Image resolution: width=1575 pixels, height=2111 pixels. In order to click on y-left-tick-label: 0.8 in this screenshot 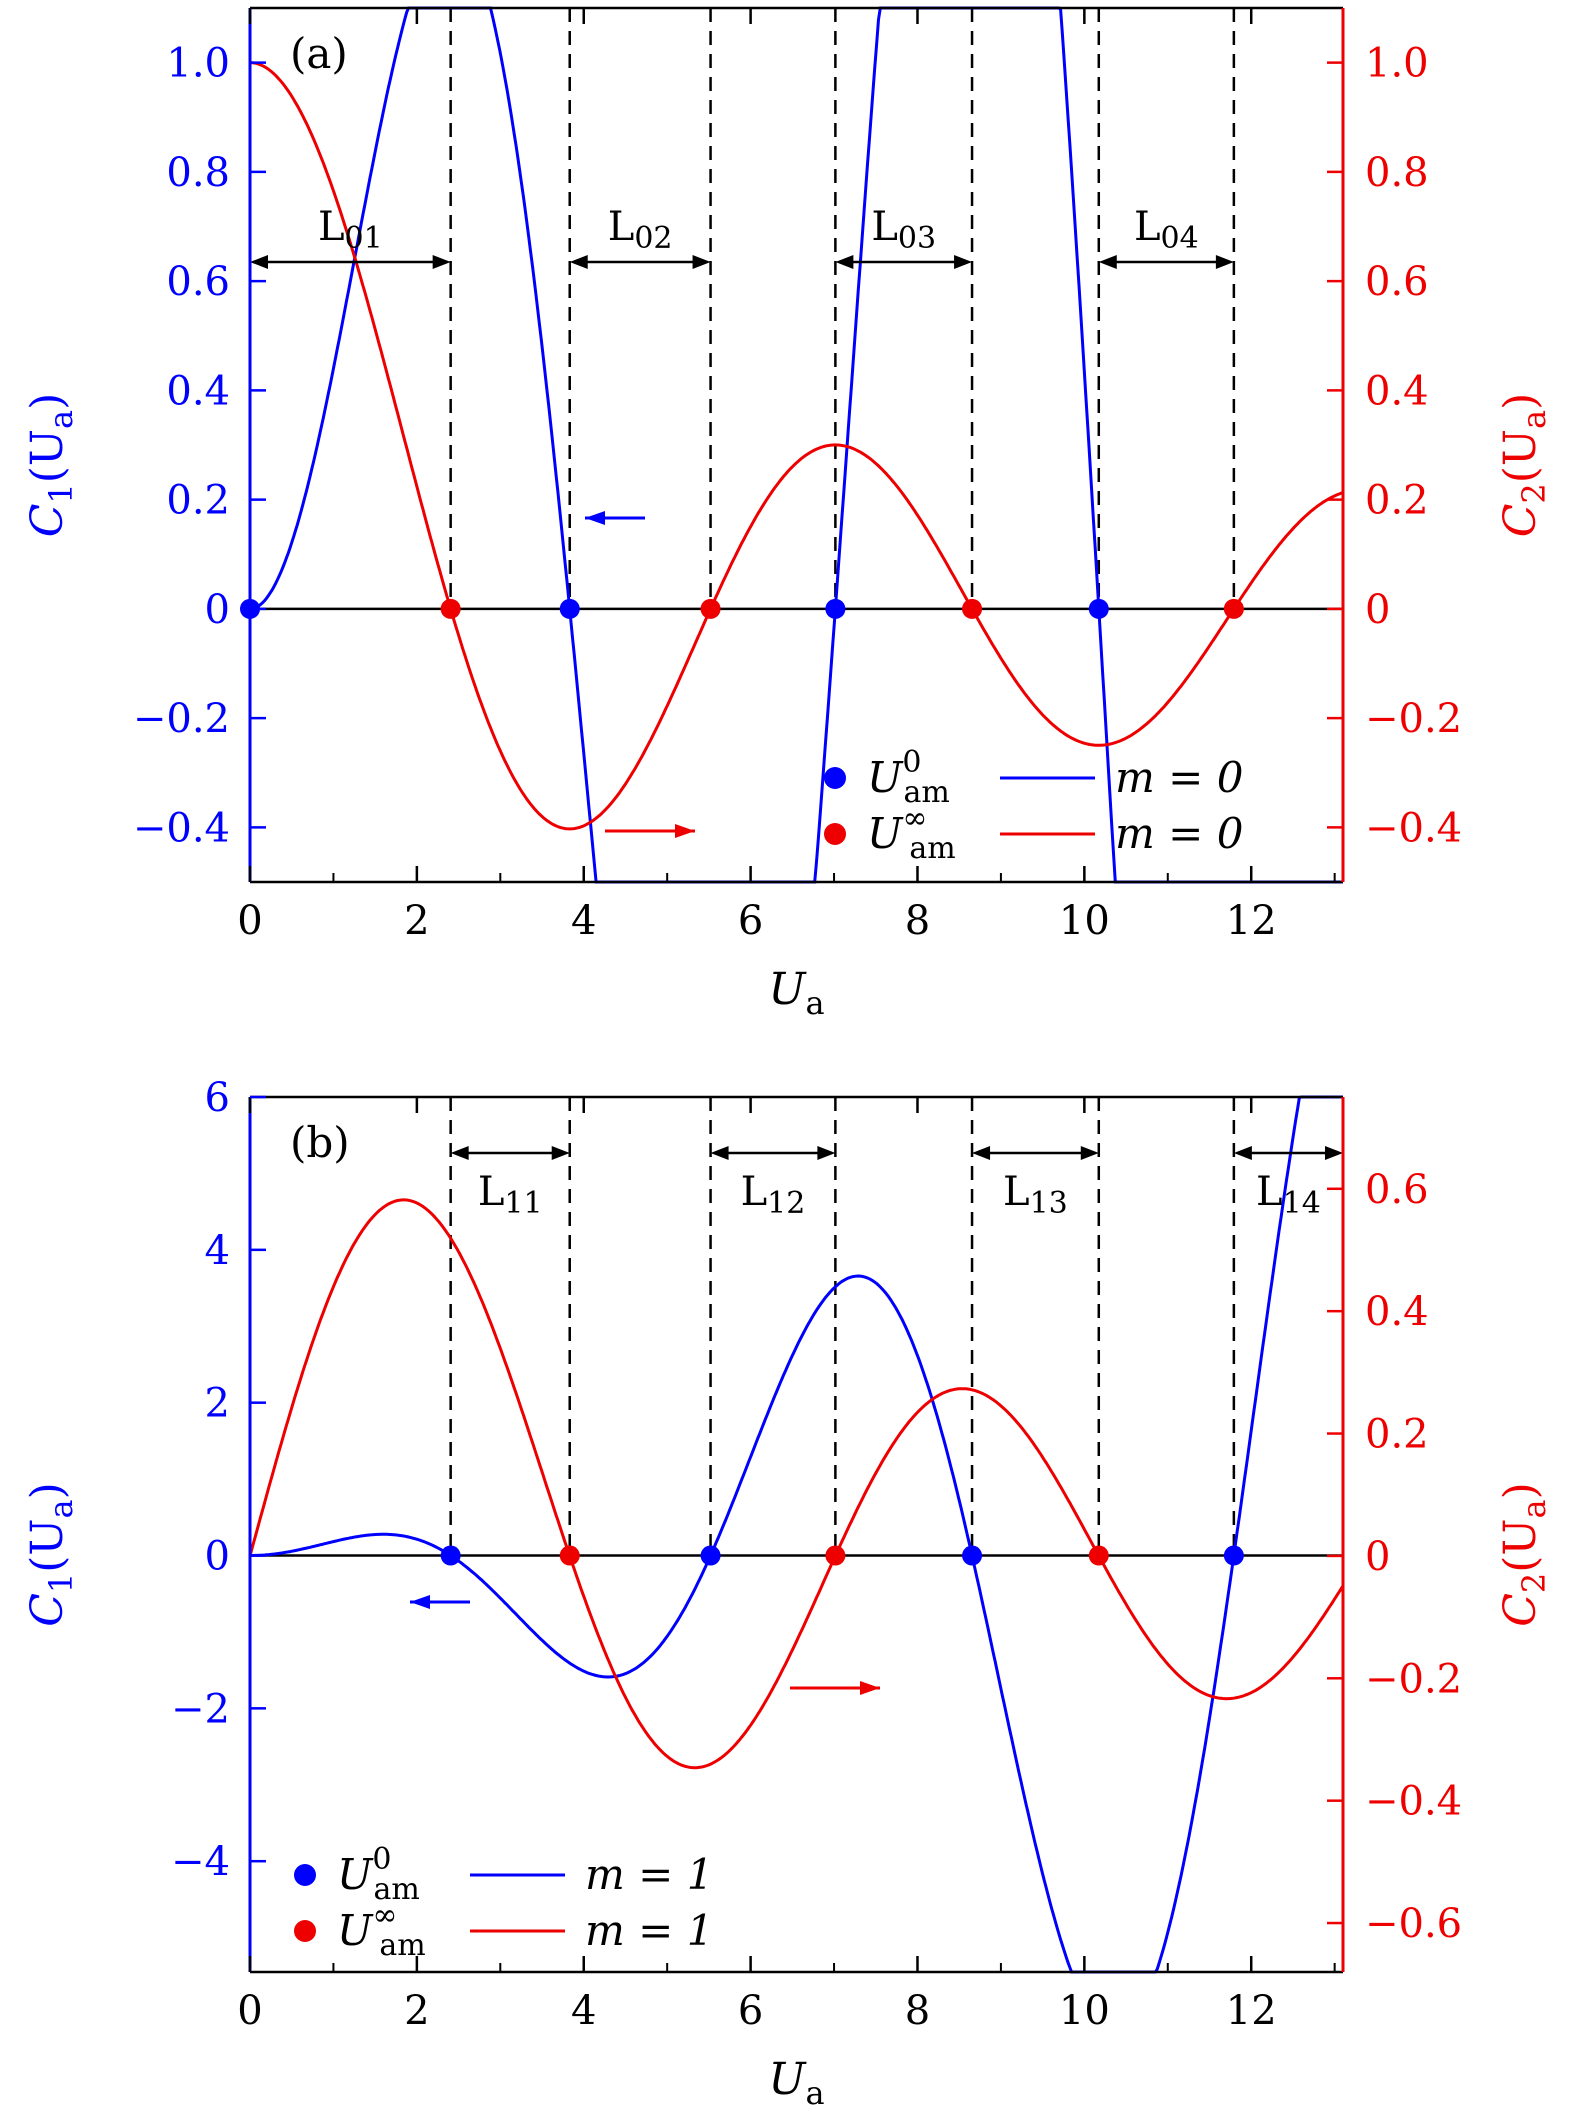, I will do `click(198, 173)`.